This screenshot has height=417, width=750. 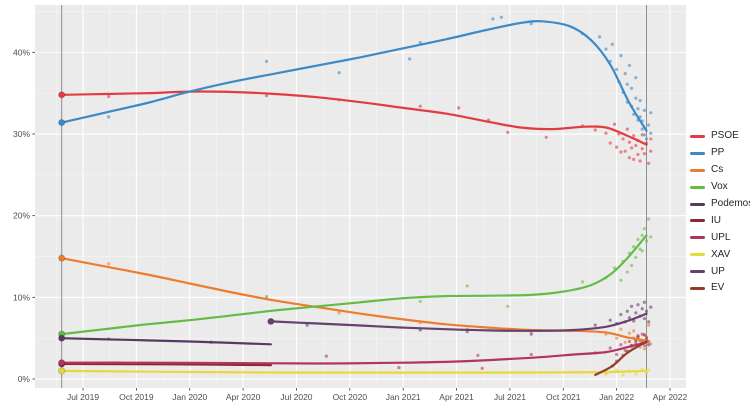 What do you see at coordinates (296, 397) in the screenshot?
I see `x-tick-label: Jul 2020` at bounding box center [296, 397].